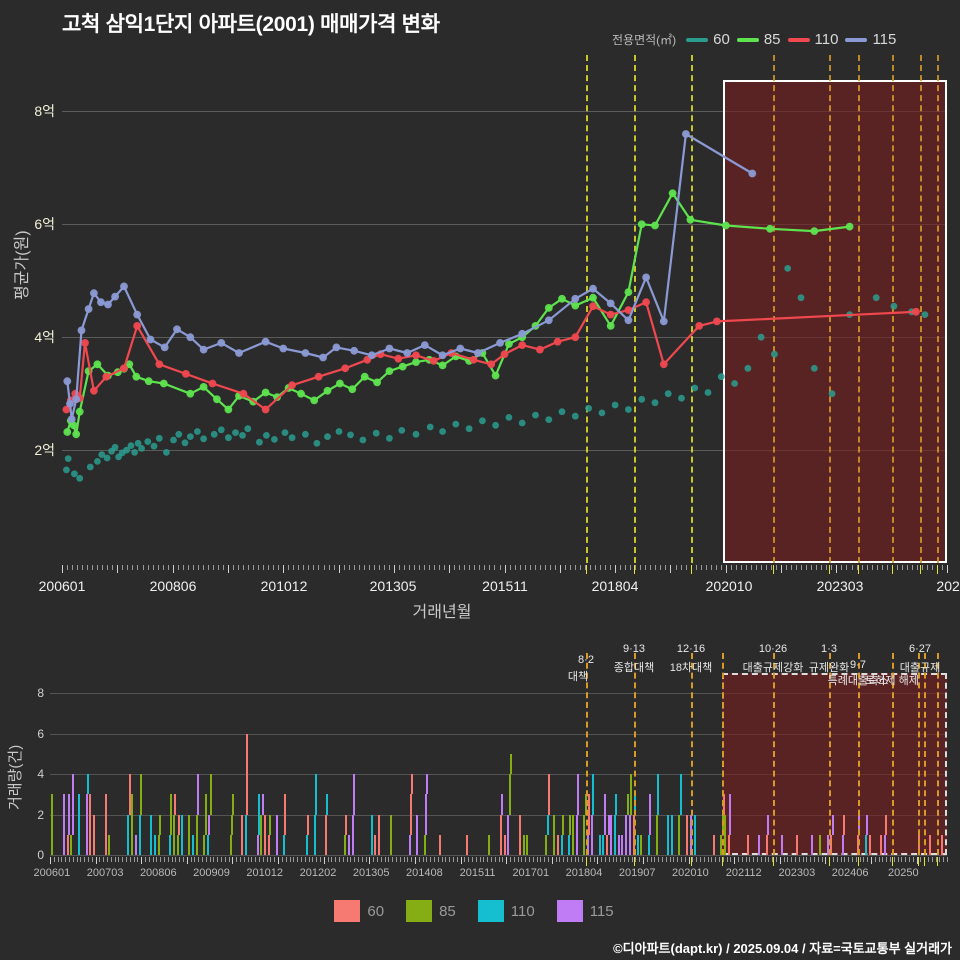 The width and height of the screenshot is (960, 960). What do you see at coordinates (158, 873) in the screenshot?
I see `volume-x-tick-label: 200806` at bounding box center [158, 873].